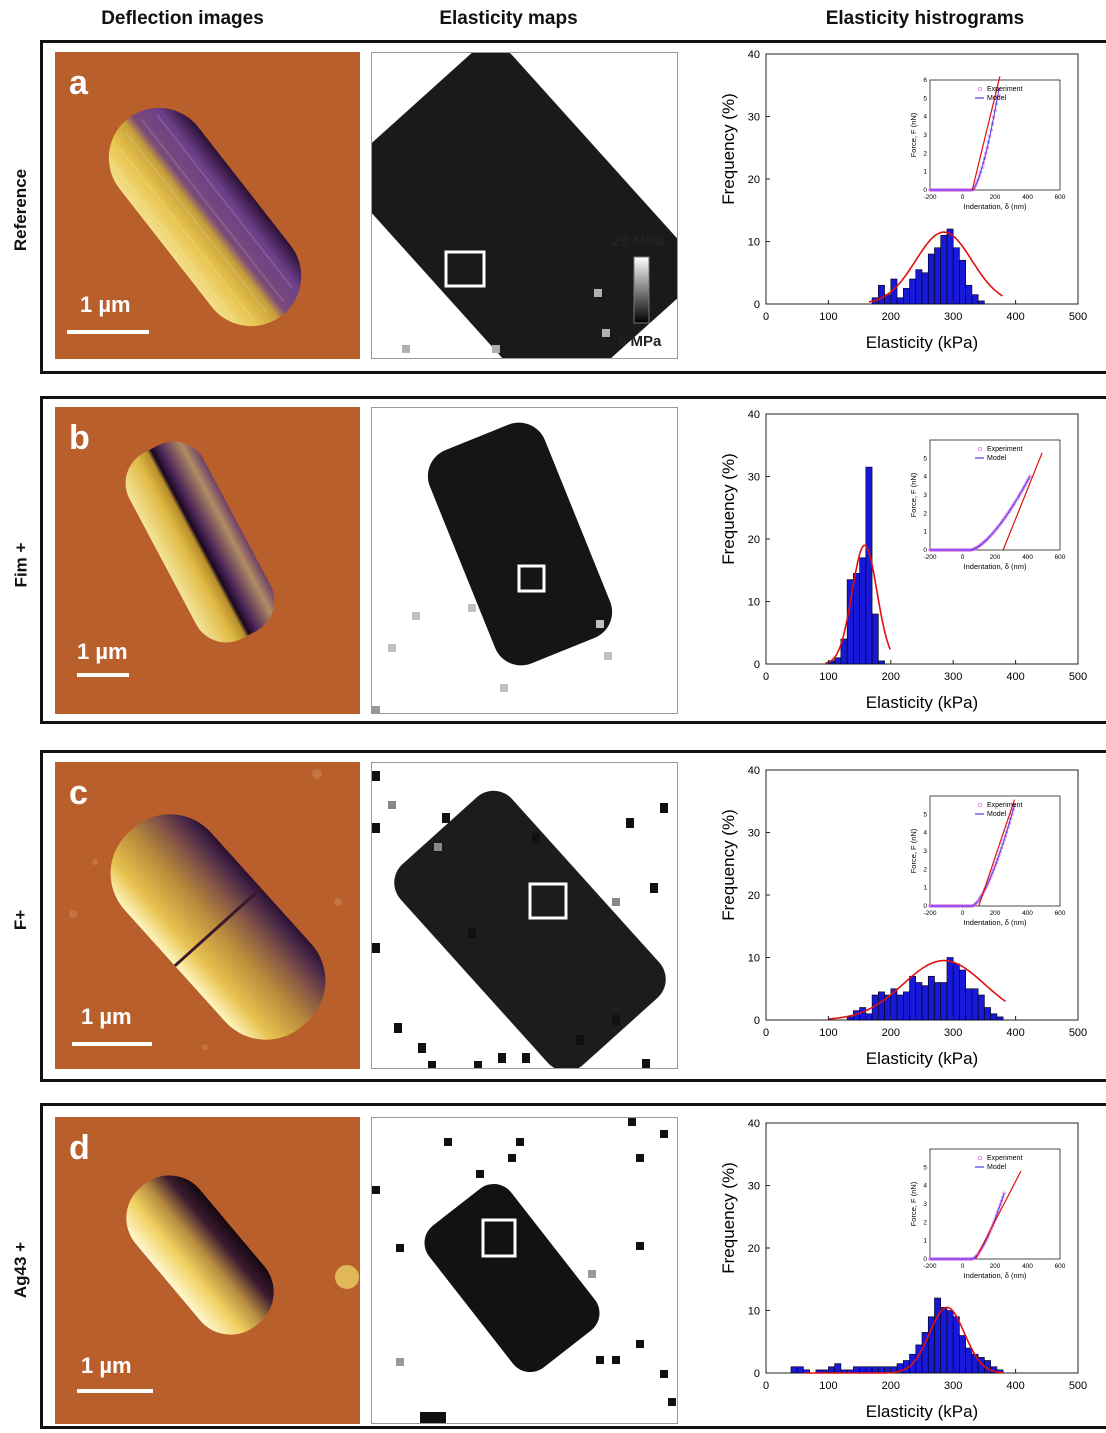  Describe the element at coordinates (79, 1148) in the screenshot. I see `panel-letter-d: d` at that location.